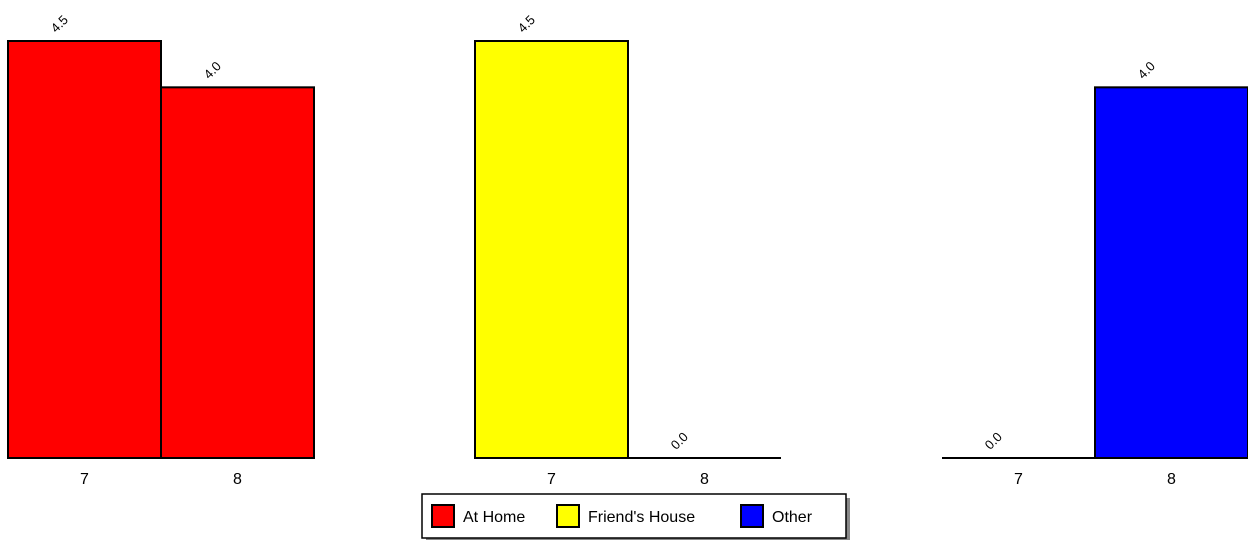  What do you see at coordinates (641, 517) in the screenshot?
I see `legend-label: Friend's House` at bounding box center [641, 517].